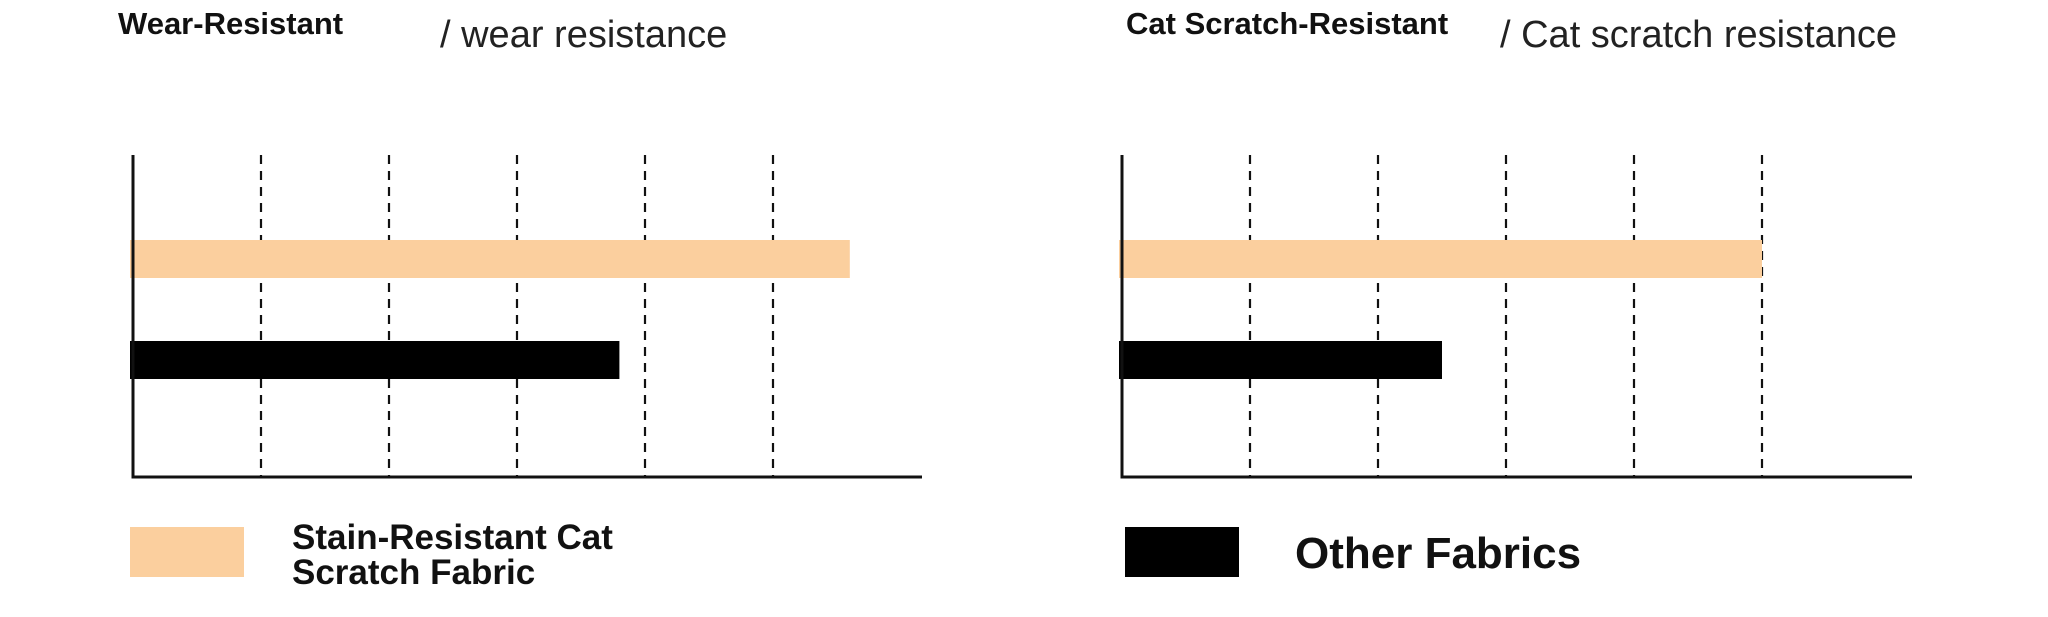  I want to click on chart-2-bar-fabric, so click(1440, 259).